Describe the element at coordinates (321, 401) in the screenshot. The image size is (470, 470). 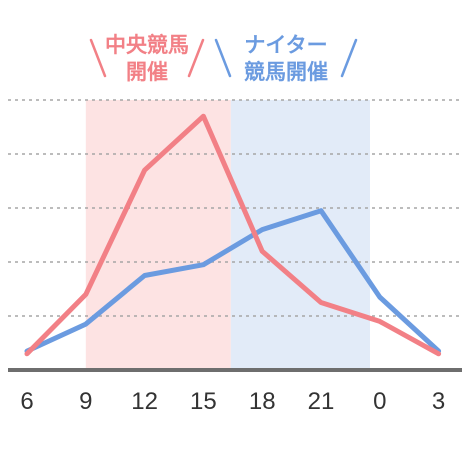
I see `x-tick-label: 21` at that location.